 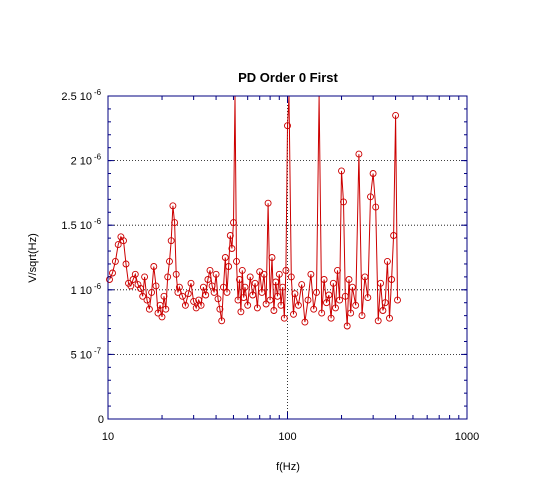 What do you see at coordinates (101, 420) in the screenshot?
I see `y-tick-label: 0` at bounding box center [101, 420].